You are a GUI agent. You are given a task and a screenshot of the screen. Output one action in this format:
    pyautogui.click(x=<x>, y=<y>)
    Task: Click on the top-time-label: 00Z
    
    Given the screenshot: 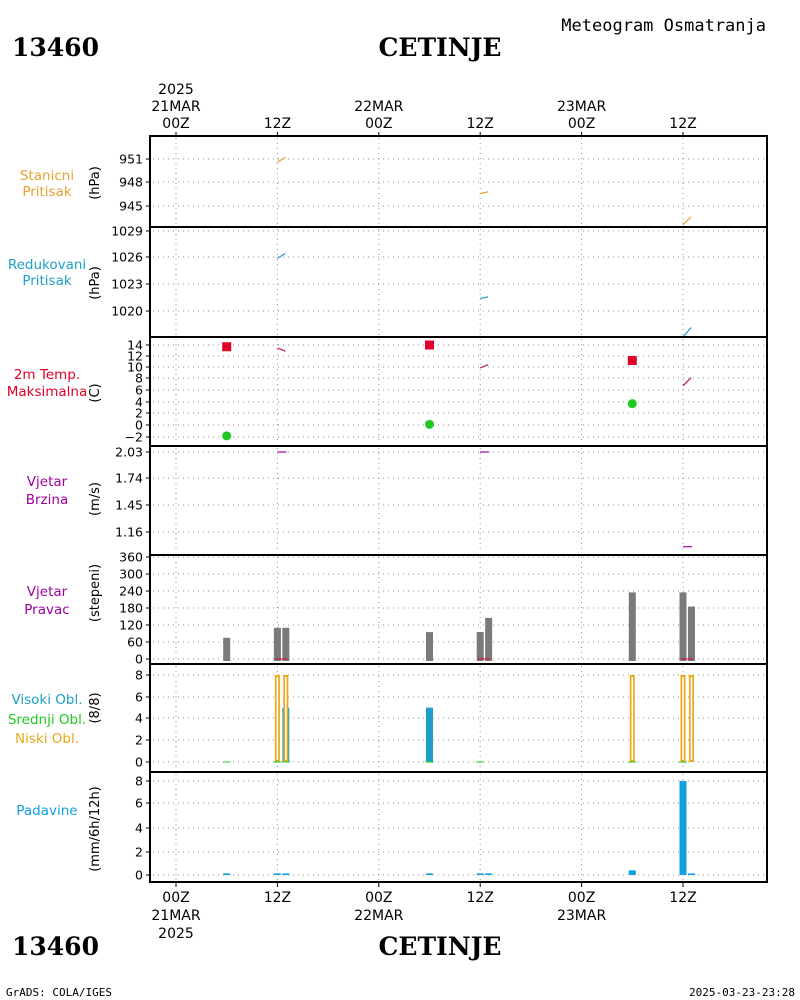 What is the action you would take?
    pyautogui.click(x=175, y=124)
    